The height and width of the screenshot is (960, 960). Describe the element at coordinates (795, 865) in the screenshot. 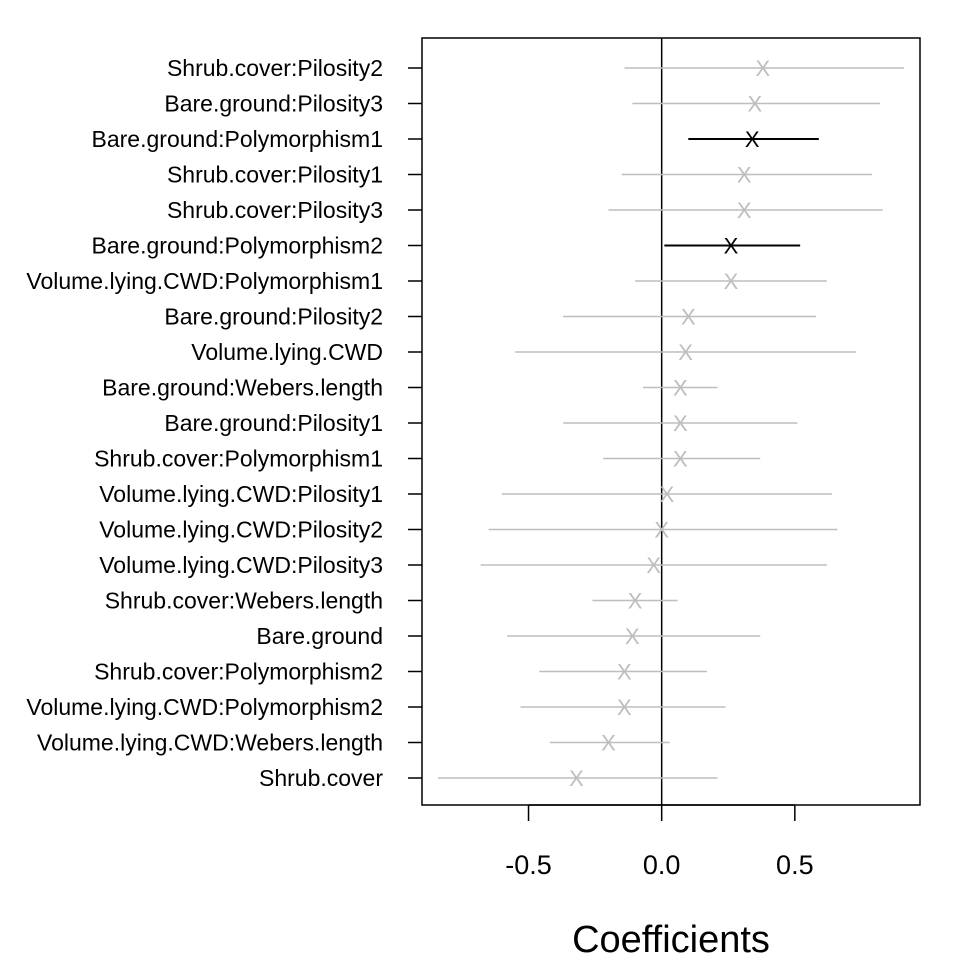

I see `x-tick-label: 0.5` at that location.